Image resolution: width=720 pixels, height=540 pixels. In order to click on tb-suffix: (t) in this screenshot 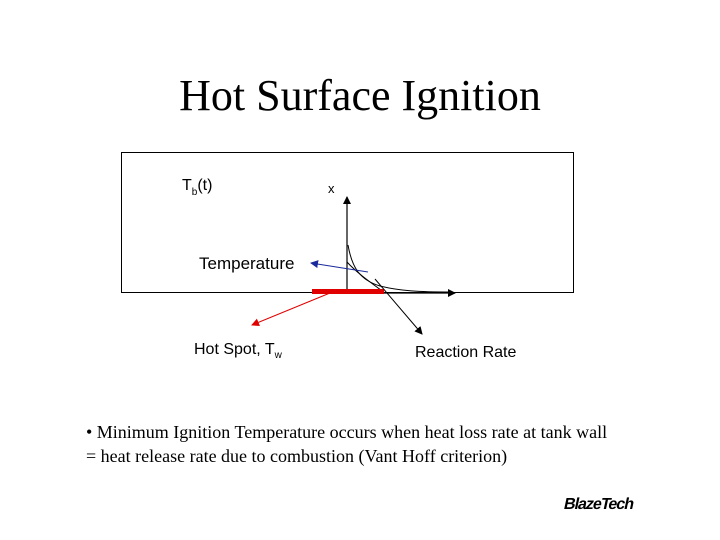, I will do `click(205, 185)`.